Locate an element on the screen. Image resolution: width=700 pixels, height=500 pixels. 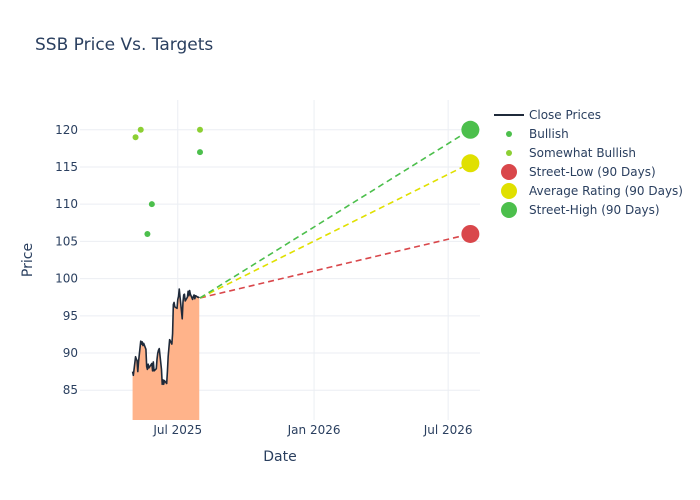
legend-label: Street-Low (90 Days) is located at coordinates (592, 172).